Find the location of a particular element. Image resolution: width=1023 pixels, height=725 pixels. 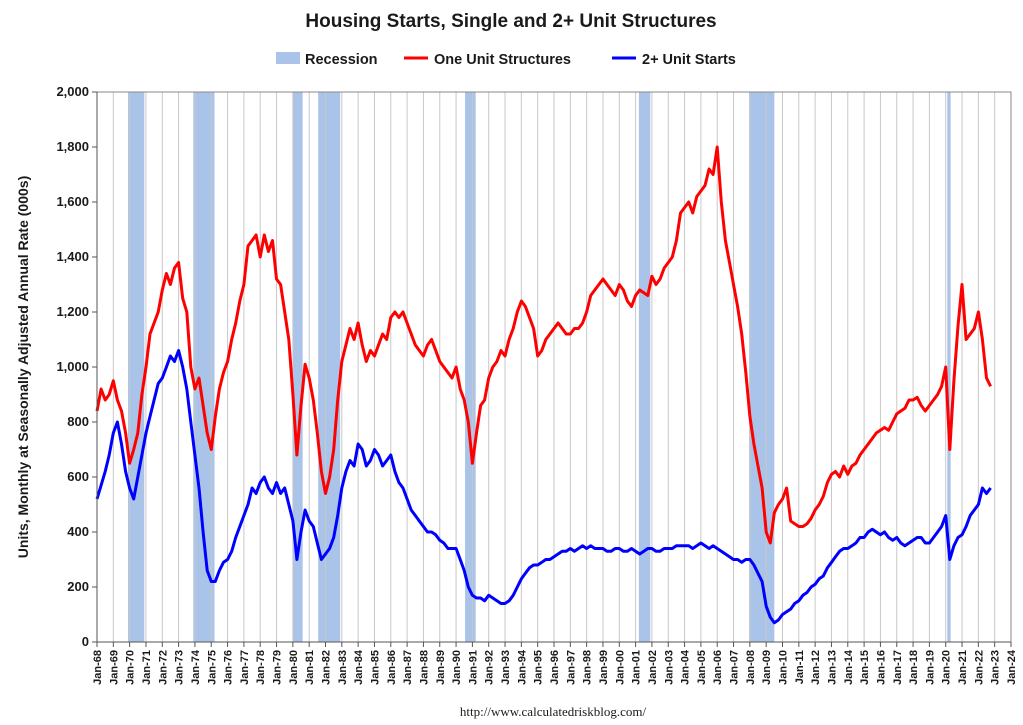

x-tick-label: Jan-03 is located at coordinates (669, 667).